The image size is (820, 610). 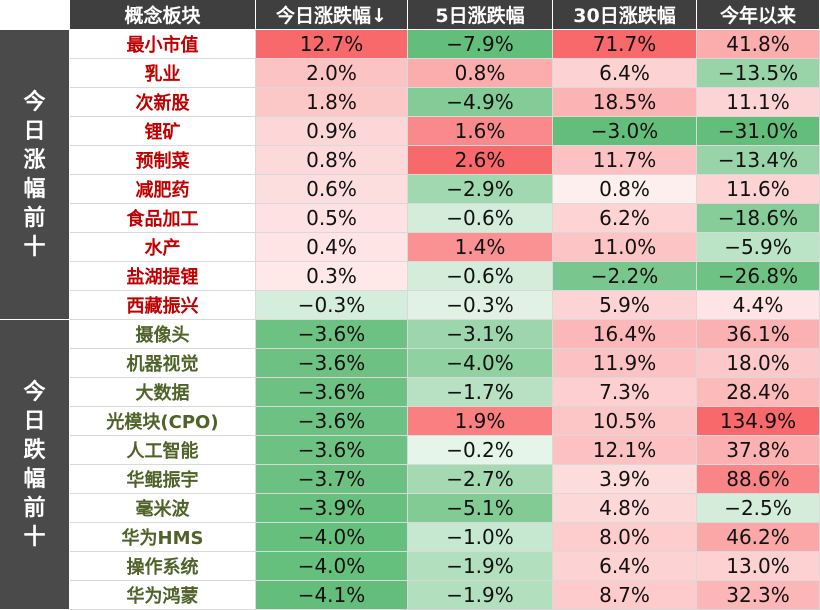 I want to click on value-cell: 16.4%, so click(x=625, y=334).